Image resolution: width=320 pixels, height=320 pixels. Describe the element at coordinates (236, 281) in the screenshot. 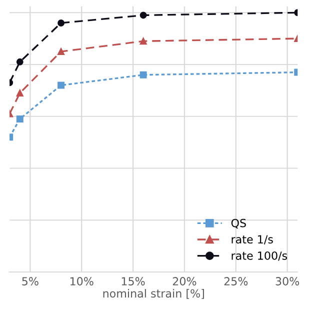

I see `x-tick-label: 25%` at that location.